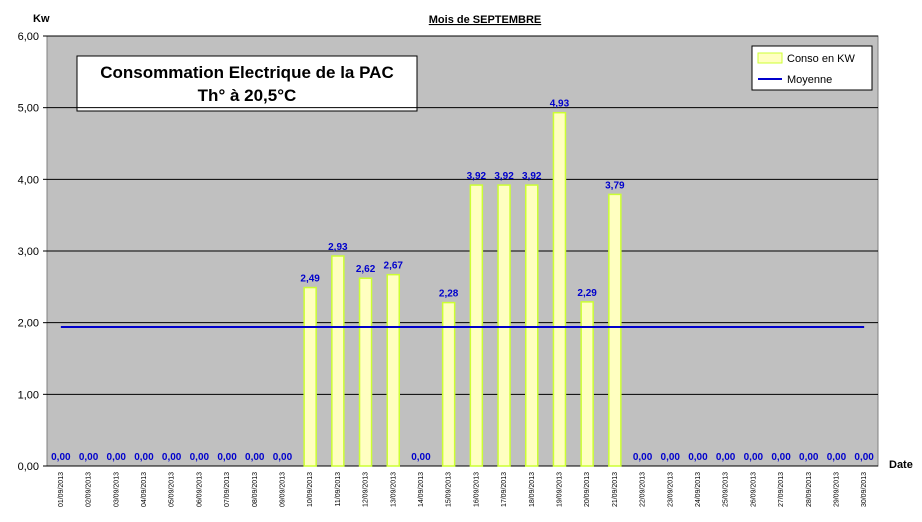 This screenshot has height=522, width=922. Describe the element at coordinates (753, 489) in the screenshot. I see `x-tick-label: 26/09/2013` at that location.